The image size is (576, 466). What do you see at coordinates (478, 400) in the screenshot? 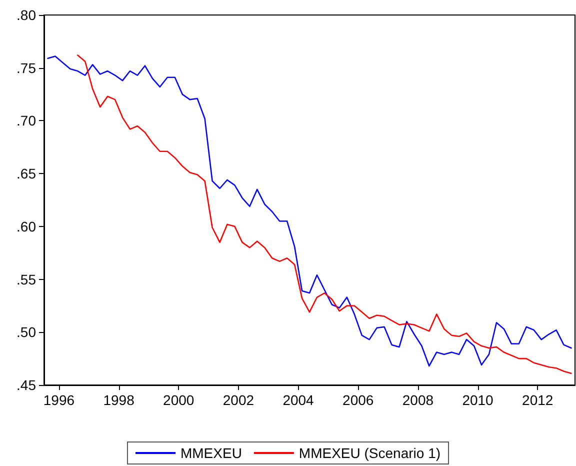
I see `x-tick-label: 2010` at bounding box center [478, 400].